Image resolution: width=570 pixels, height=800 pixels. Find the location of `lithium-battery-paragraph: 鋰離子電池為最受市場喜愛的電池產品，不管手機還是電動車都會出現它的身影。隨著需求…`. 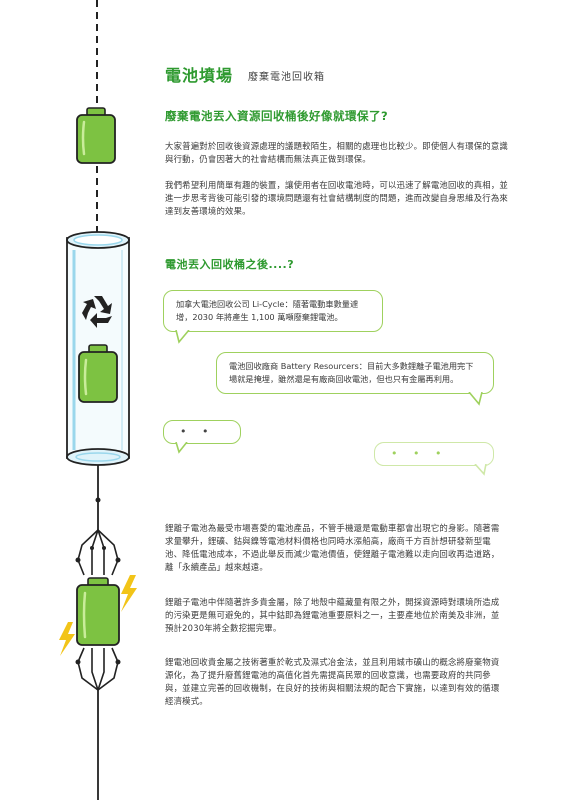

lithium-battery-paragraph: 鋰離子電池為最受市場喜愛的電池產品，不管手機還是電動車都會出現它的身影。隨著需求… is located at coordinates (332, 547).